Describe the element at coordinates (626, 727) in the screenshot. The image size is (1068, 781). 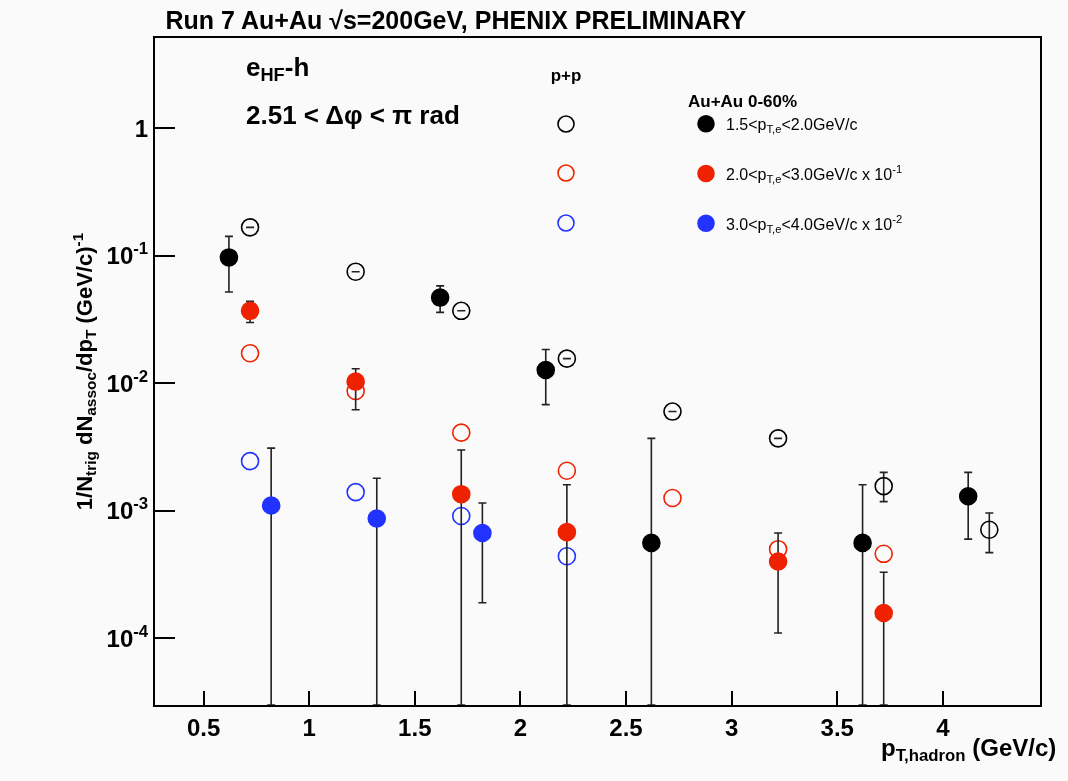
I see `x-tick-label: 2.5` at that location.